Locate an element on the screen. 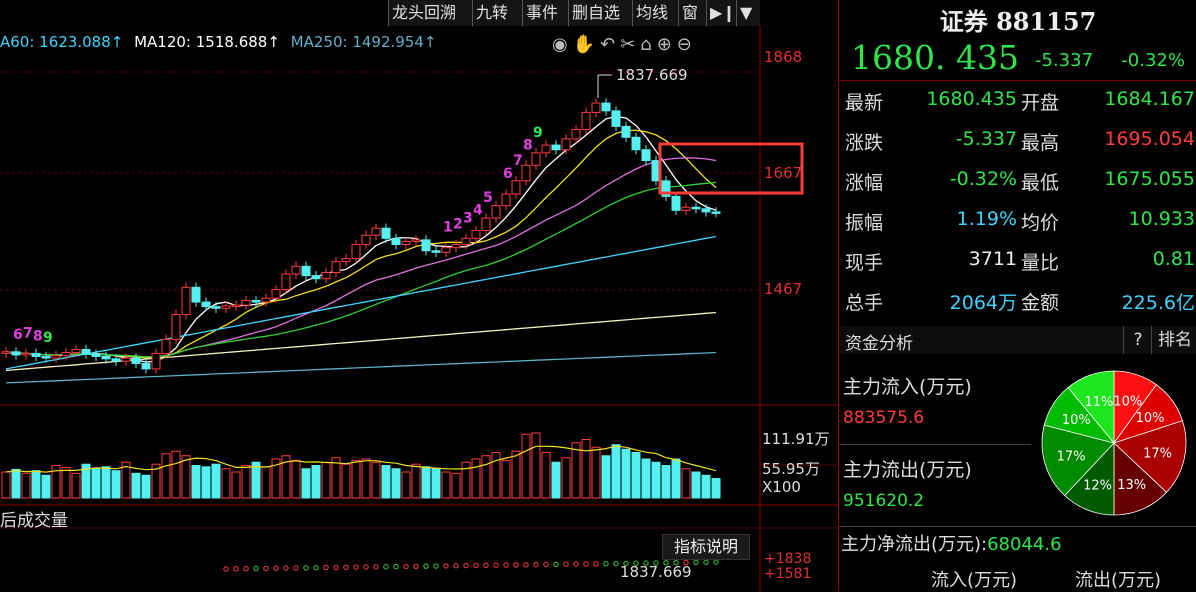 This screenshot has height=592, width=1196. rank-button: 排名 is located at coordinates (1173, 340).